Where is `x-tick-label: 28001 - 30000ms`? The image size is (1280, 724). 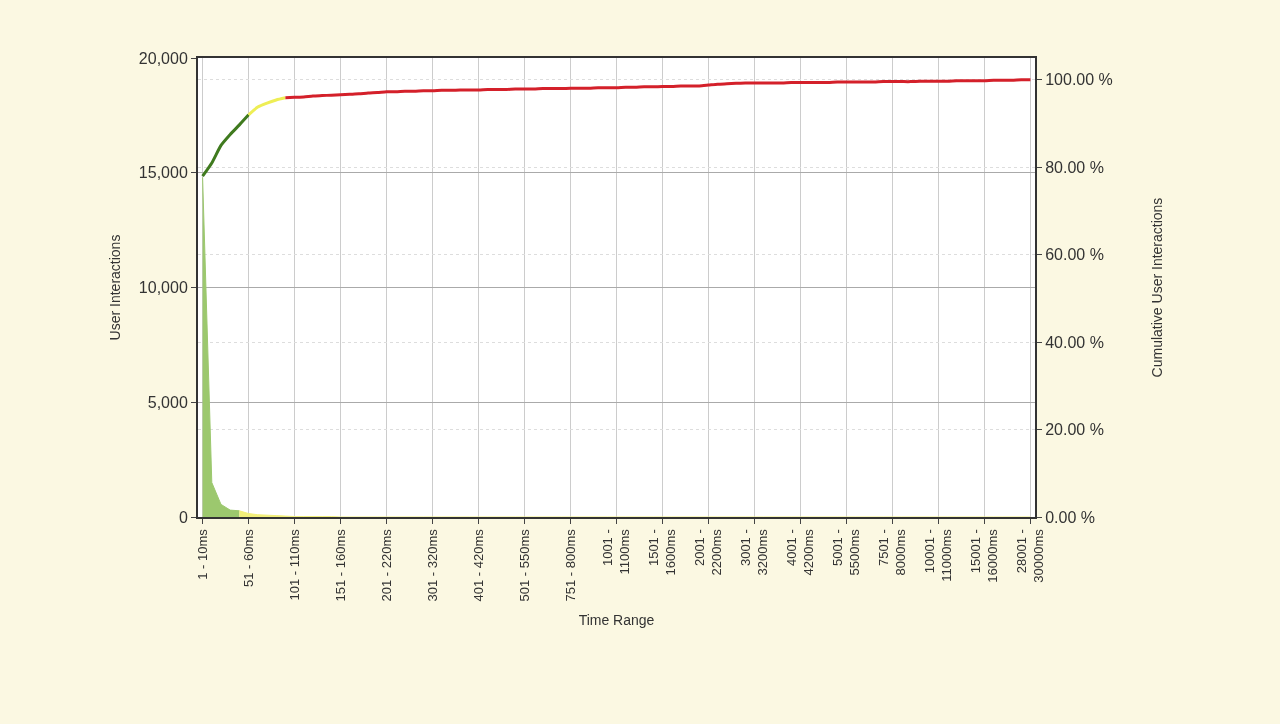 x-tick-label: 28001 - 30000ms is located at coordinates (1030, 555).